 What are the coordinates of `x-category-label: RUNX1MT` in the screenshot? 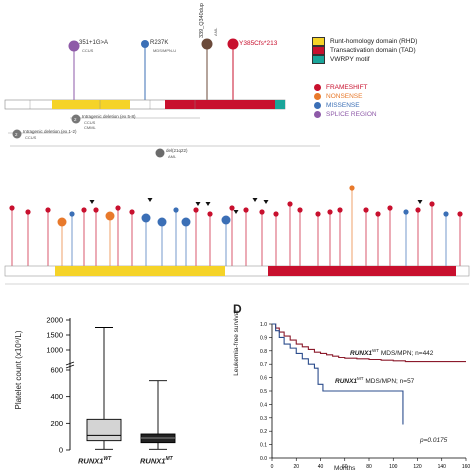 It's located at (156, 461).